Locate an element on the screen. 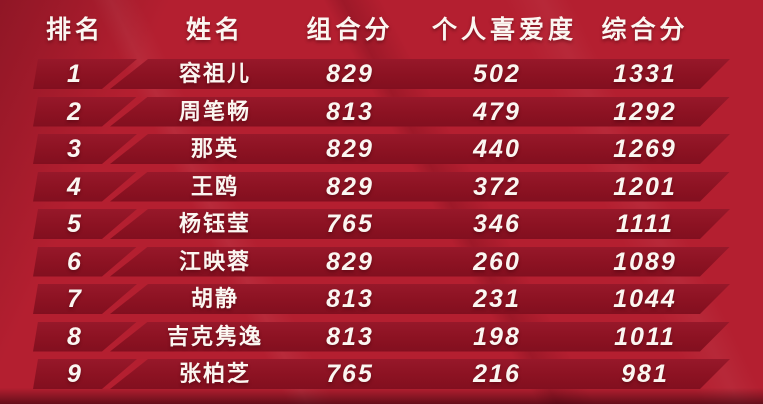  contestant-name: 王鸥 is located at coordinates (214, 186).